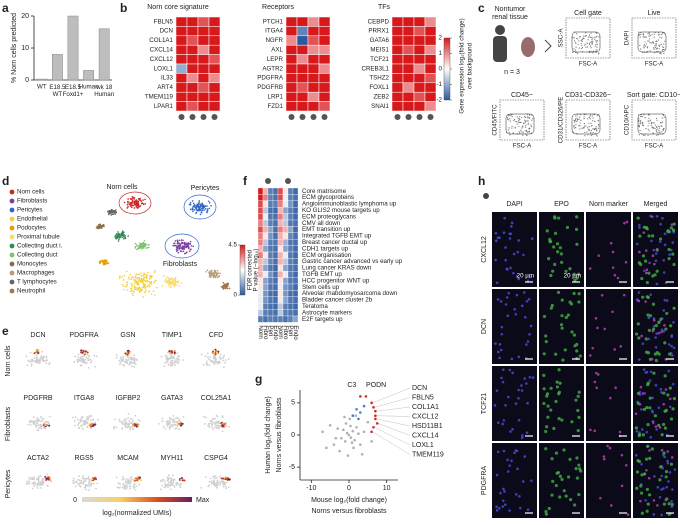 The height and width of the screenshot is (525, 680). I want to click on row-label: Fibroblasts, so click(8, 423).